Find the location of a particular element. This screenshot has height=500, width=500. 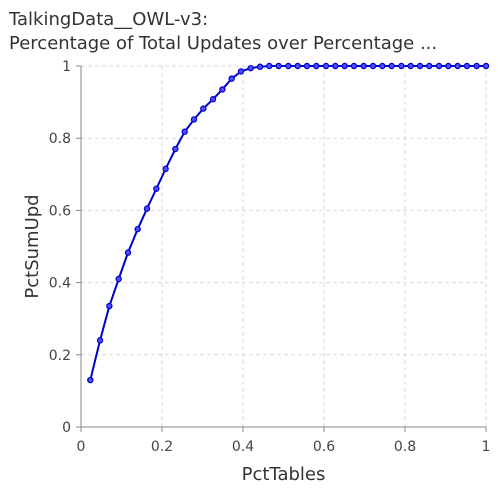

y-tick-label: 0 is located at coordinates (66, 428).